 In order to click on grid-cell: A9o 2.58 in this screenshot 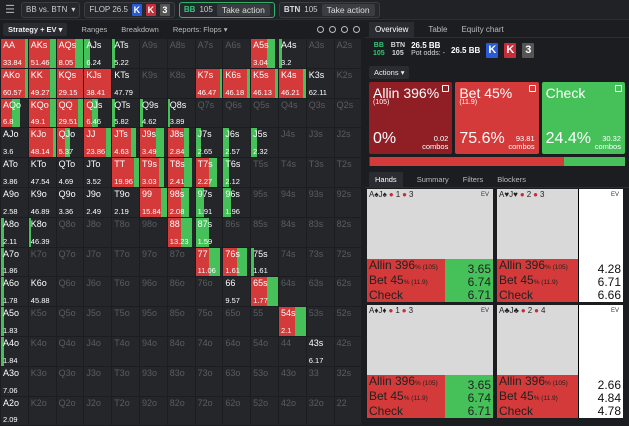, I will do `click(15, 202)`.